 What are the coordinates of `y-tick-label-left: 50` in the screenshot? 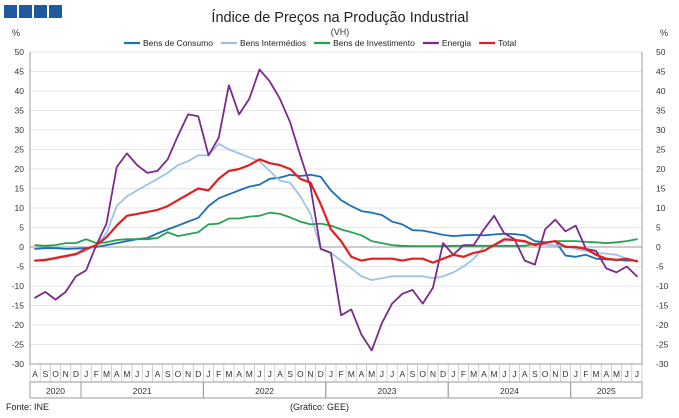 It's located at (20, 52).